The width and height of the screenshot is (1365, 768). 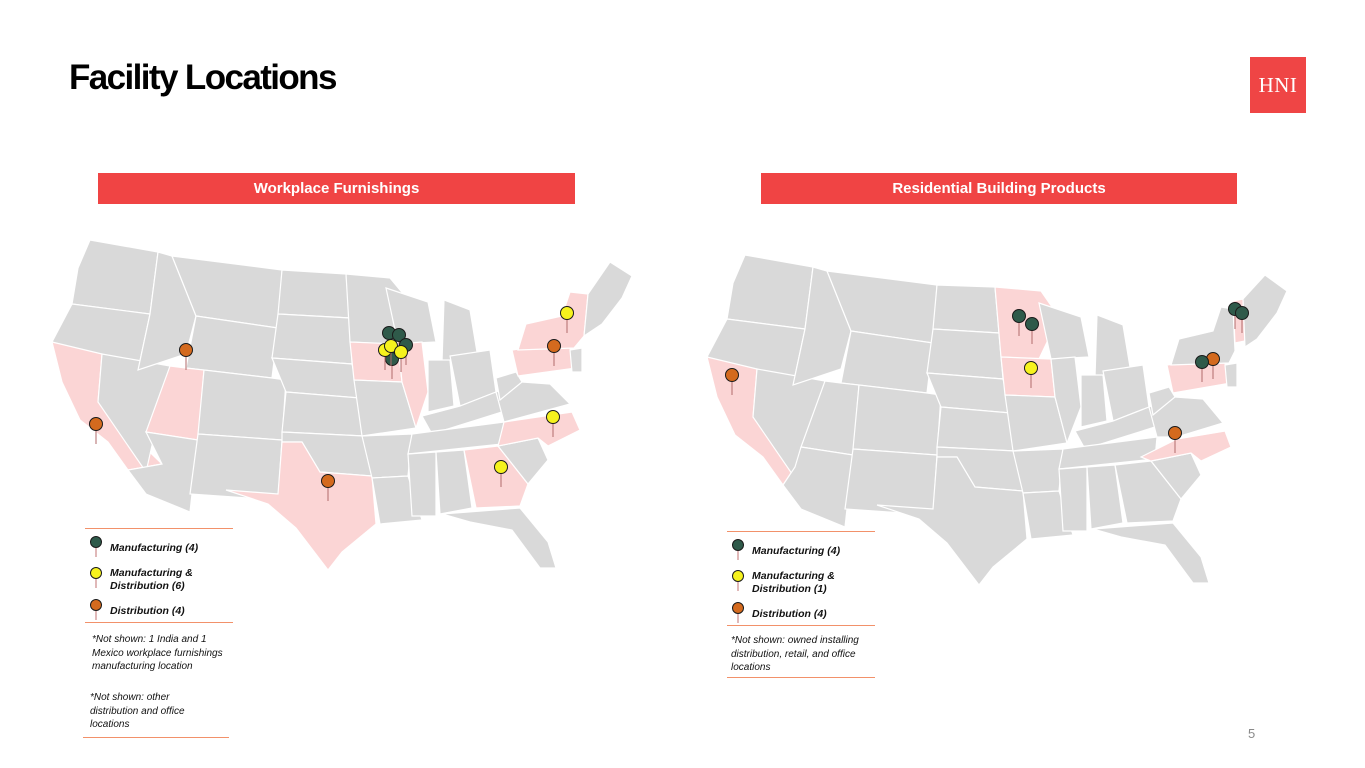 I want to click on legend-label-manufacturing-distribution: Manufacturing & Distribution (6), so click(x=151, y=579).